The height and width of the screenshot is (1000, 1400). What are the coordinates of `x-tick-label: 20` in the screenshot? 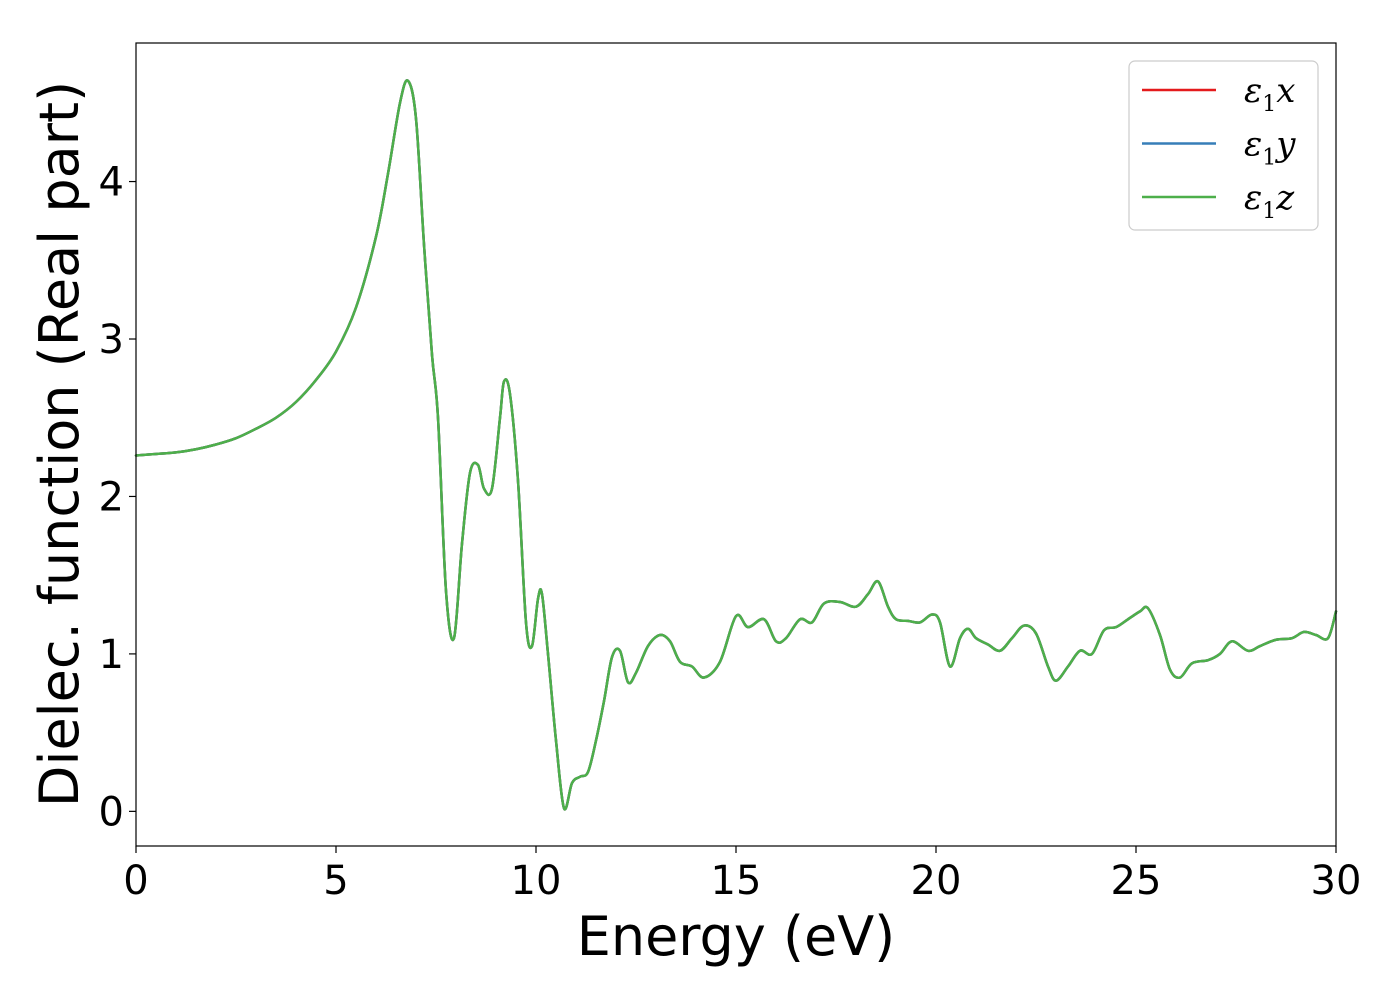 It's located at (936, 881).